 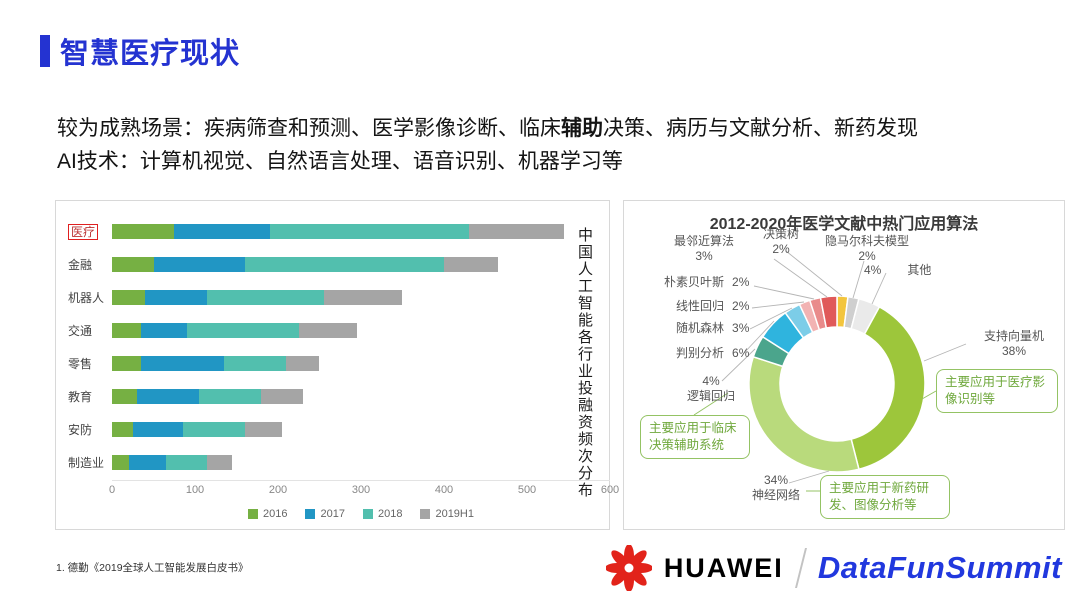 I want to click on leader-lines, so click(x=830, y=371).